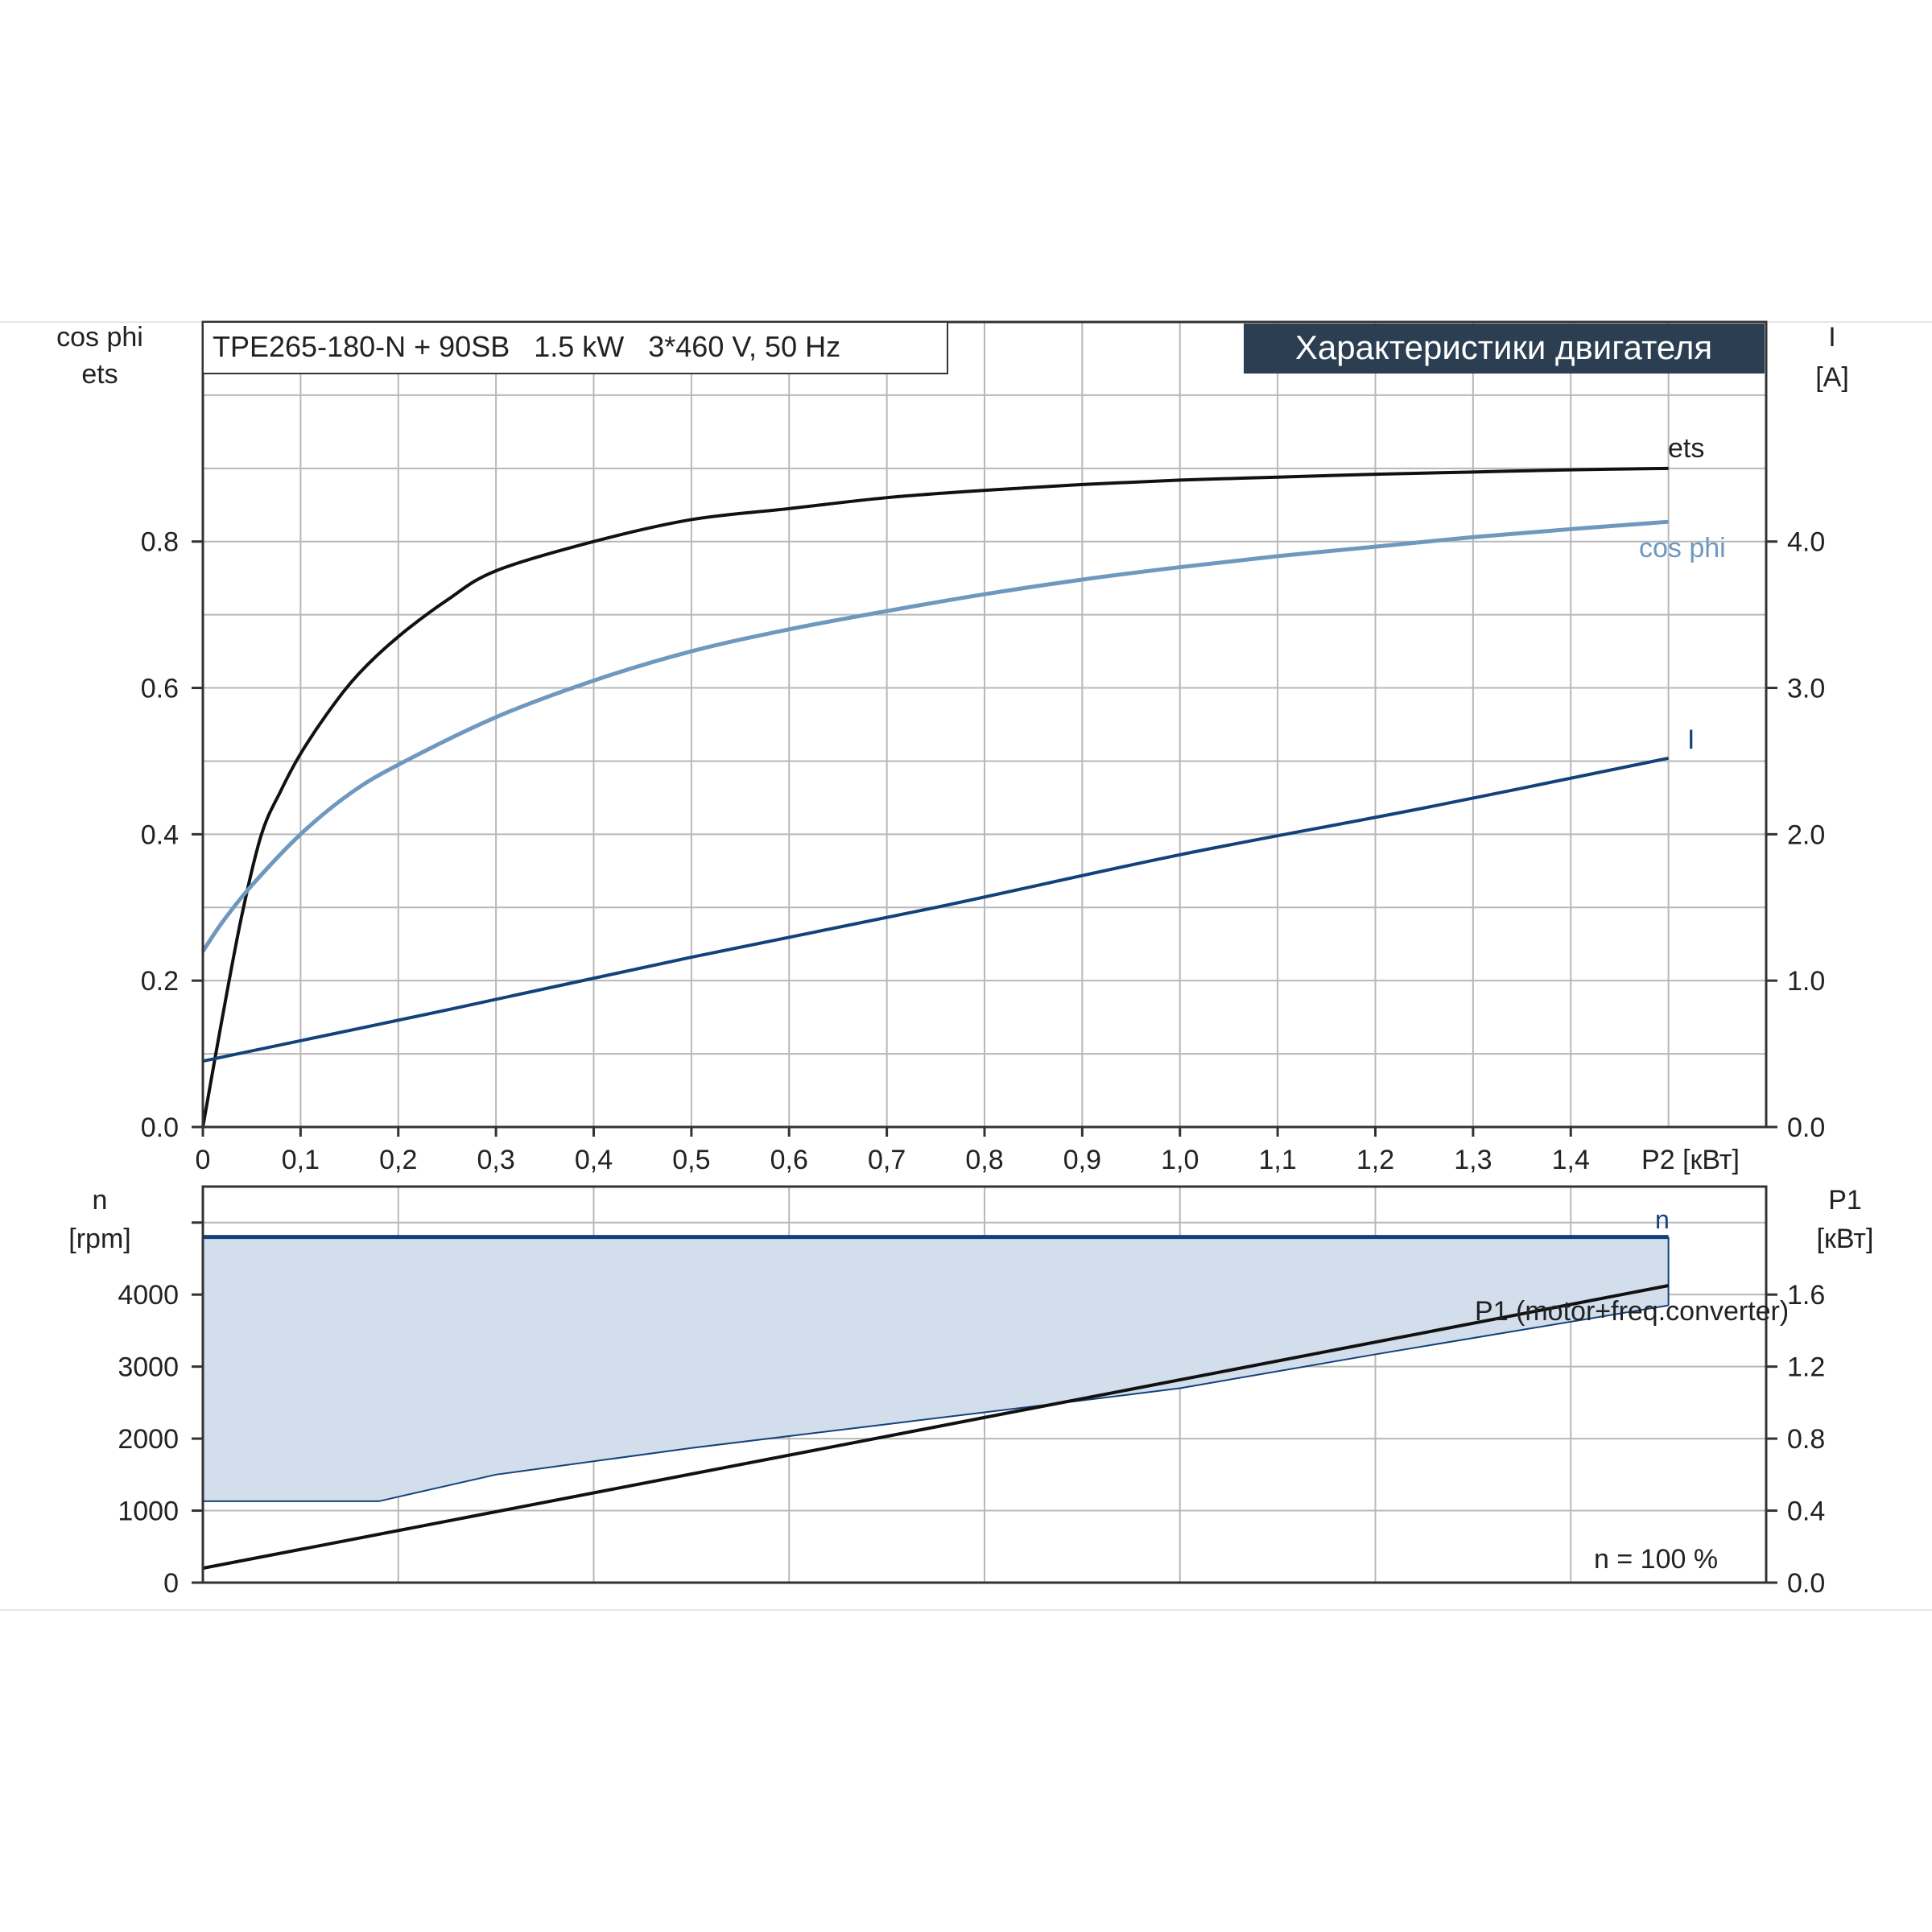  I want to click on upper-left-axis-label-2: ets, so click(99, 374).